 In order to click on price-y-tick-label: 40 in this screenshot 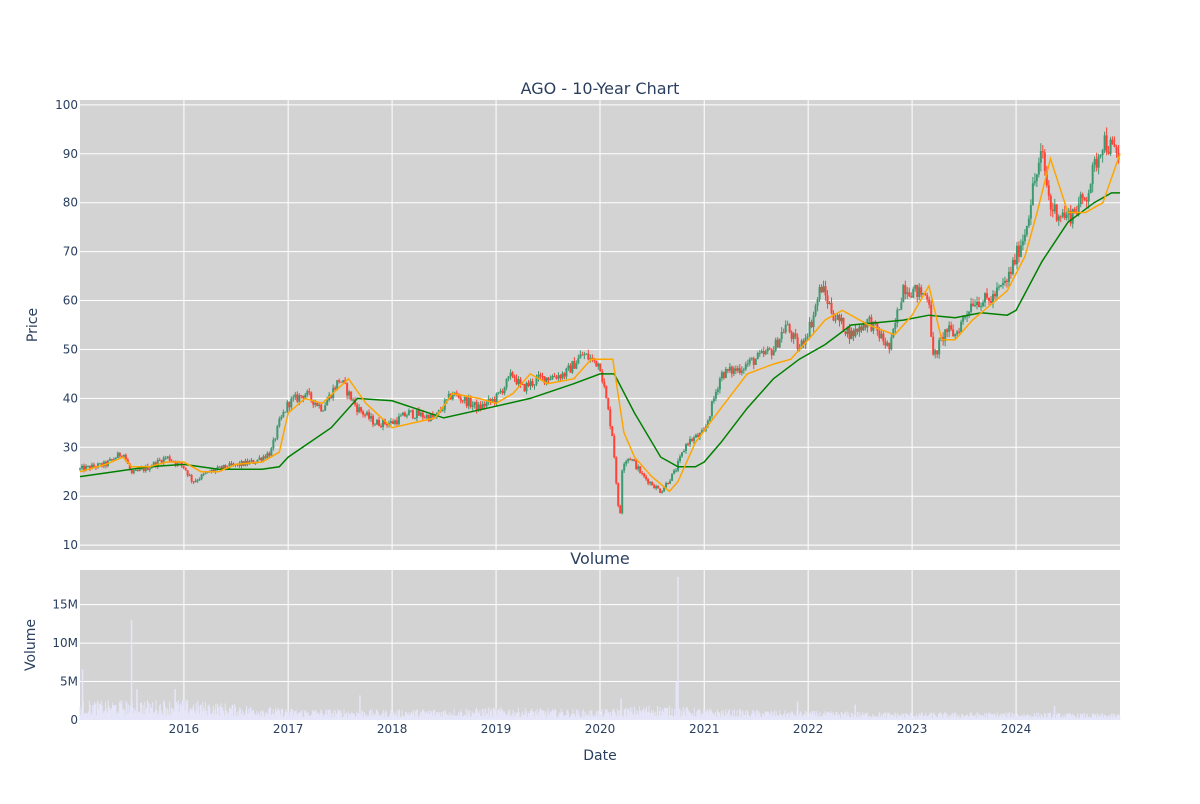, I will do `click(70, 398)`.